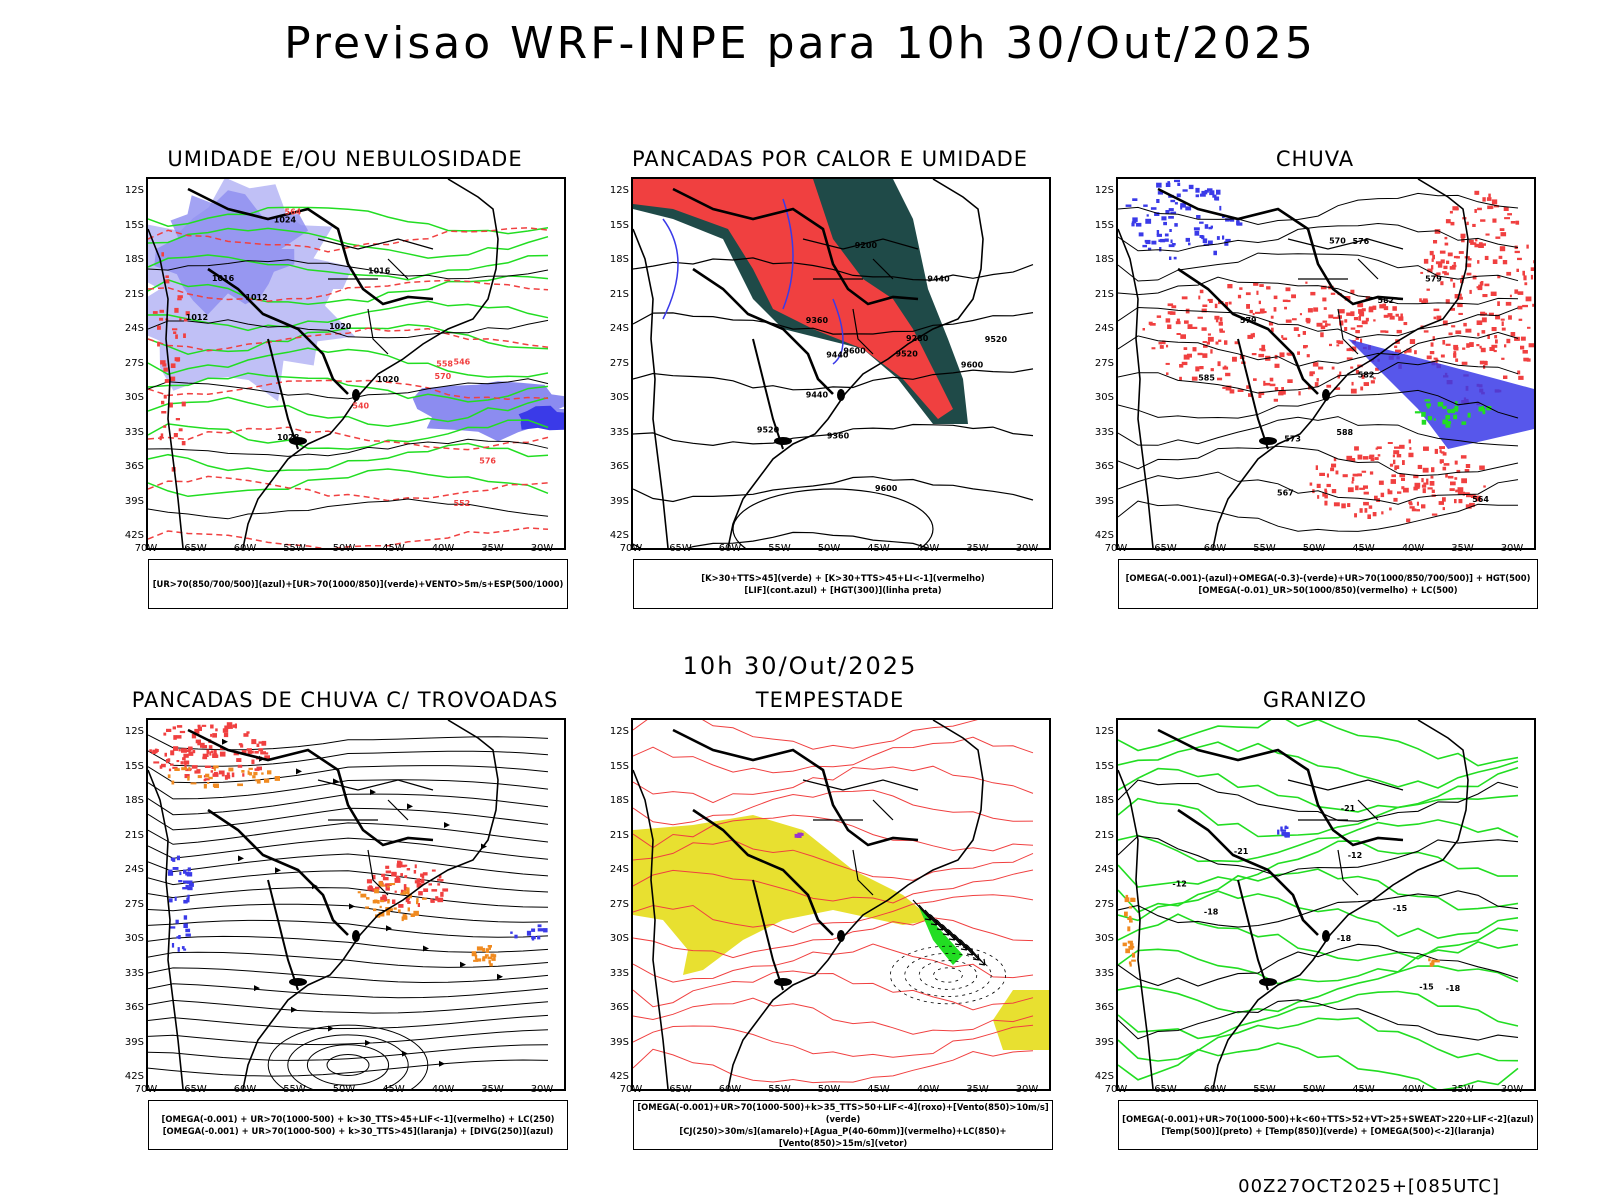 The width and height of the screenshot is (1600, 1200). I want to click on map-granizo: -12 -15 -18 -21 -21 -18 -15 -12 -18, so click(1326, 904).